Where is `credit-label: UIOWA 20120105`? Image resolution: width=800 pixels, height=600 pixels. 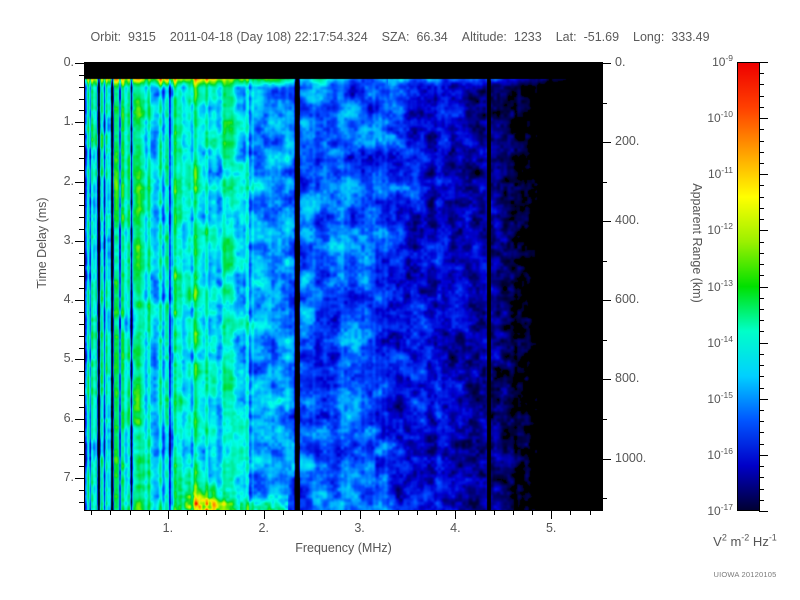
credit-label: UIOWA 20120105 is located at coordinates (745, 574).